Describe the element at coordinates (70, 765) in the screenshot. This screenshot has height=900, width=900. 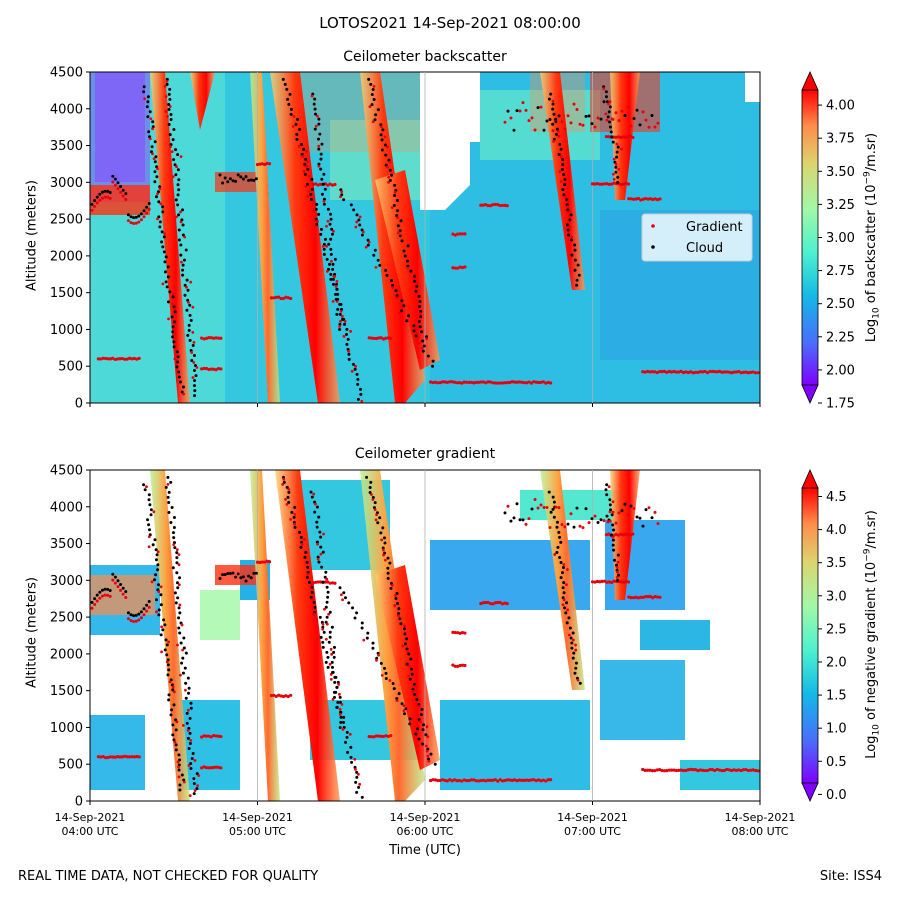
I see `y-tick-label: 500` at that location.